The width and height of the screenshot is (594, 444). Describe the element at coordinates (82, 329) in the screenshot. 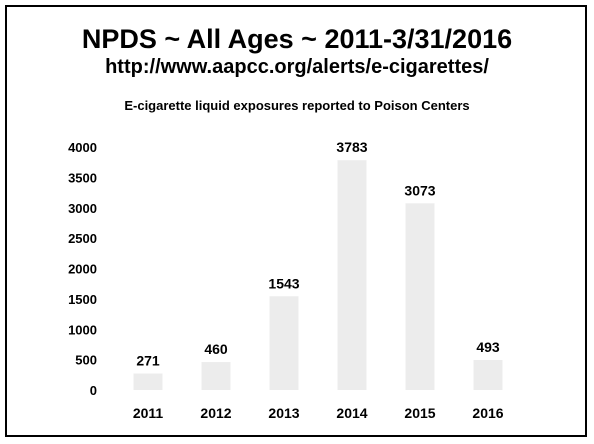

I see `y-tick-label: 1000` at that location.